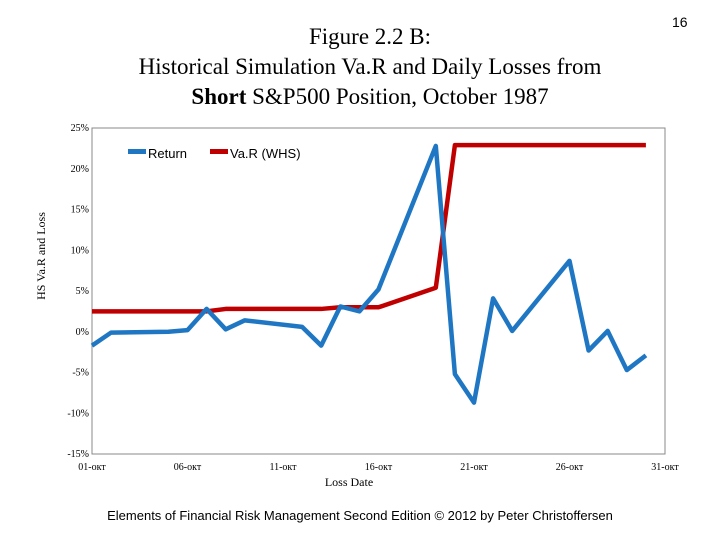  What do you see at coordinates (265, 153) in the screenshot?
I see `legend-label-var: Va.R (WHS)` at bounding box center [265, 153].